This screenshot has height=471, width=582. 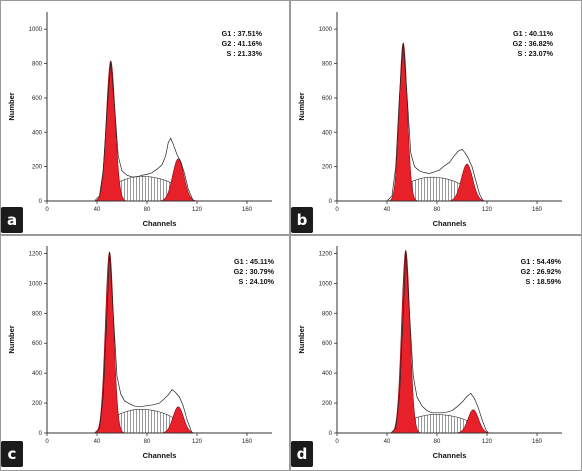 I want to click on panel-letter: a, so click(x=12, y=220).